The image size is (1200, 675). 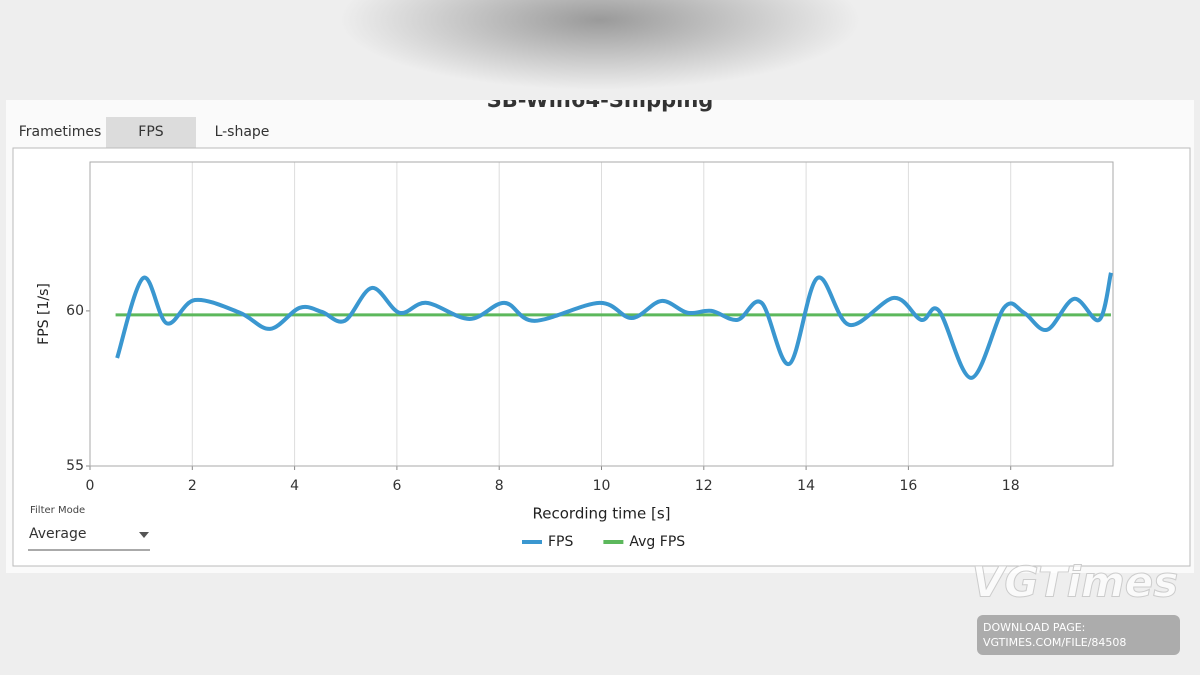 I want to click on tab: FPS, so click(x=150, y=132).